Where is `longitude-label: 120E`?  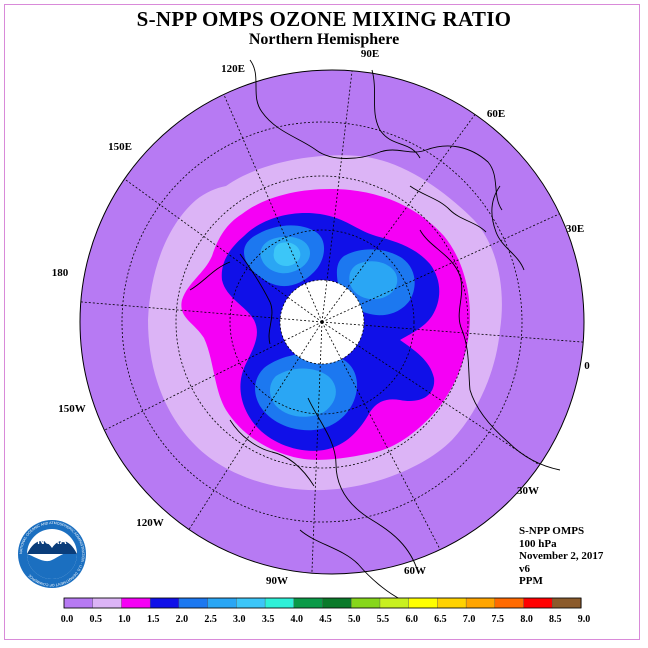 longitude-label: 120E is located at coordinates (233, 69).